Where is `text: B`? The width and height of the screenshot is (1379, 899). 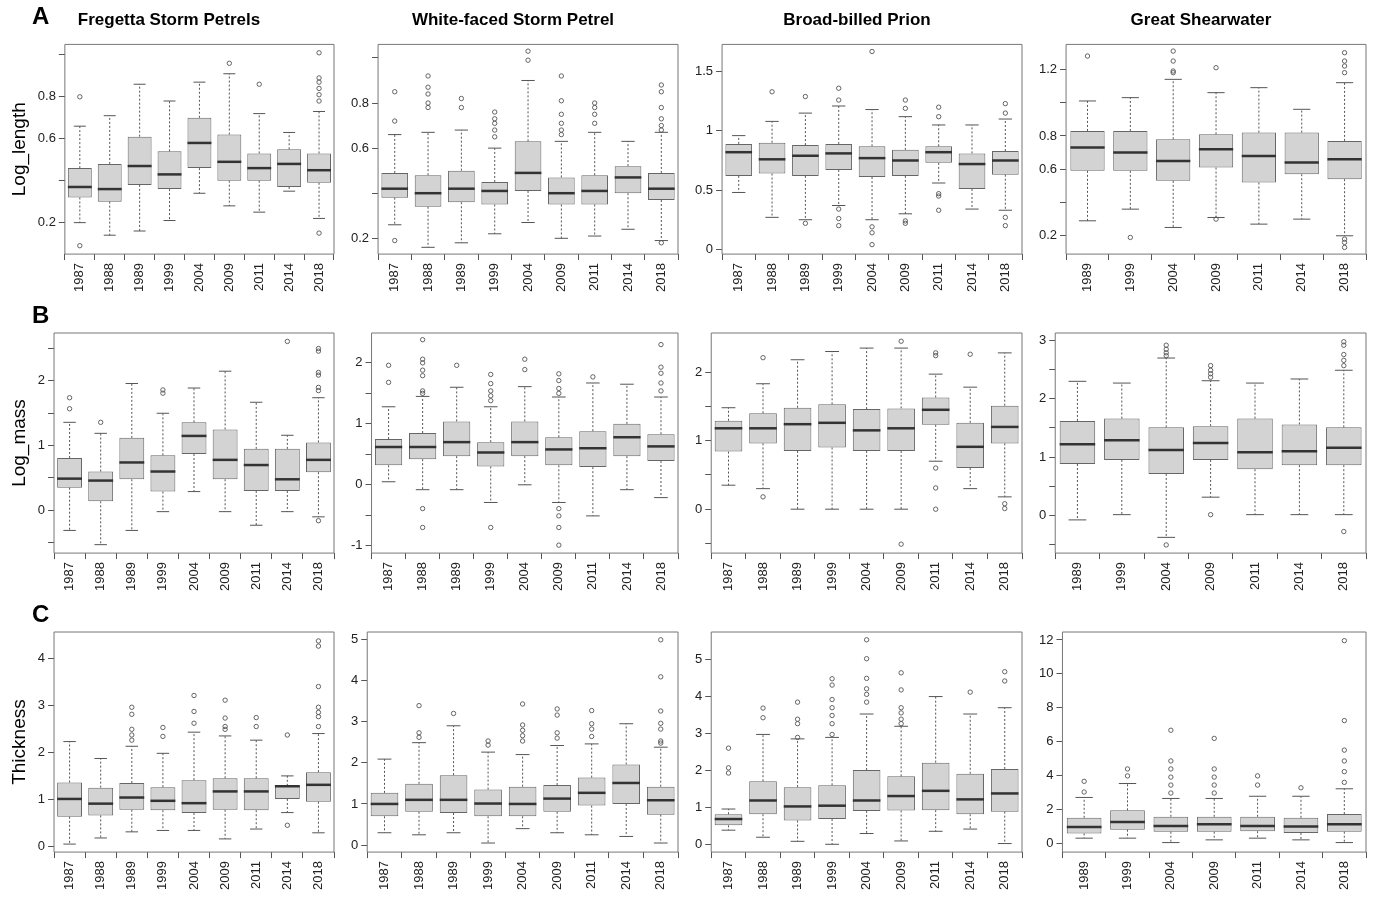 text: B is located at coordinates (41, 315).